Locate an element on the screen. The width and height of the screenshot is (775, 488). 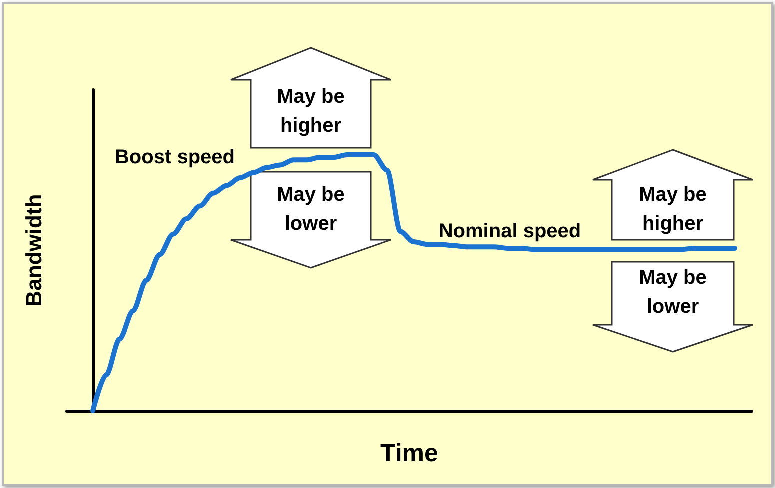
annotation: Boost speed is located at coordinates (175, 158).